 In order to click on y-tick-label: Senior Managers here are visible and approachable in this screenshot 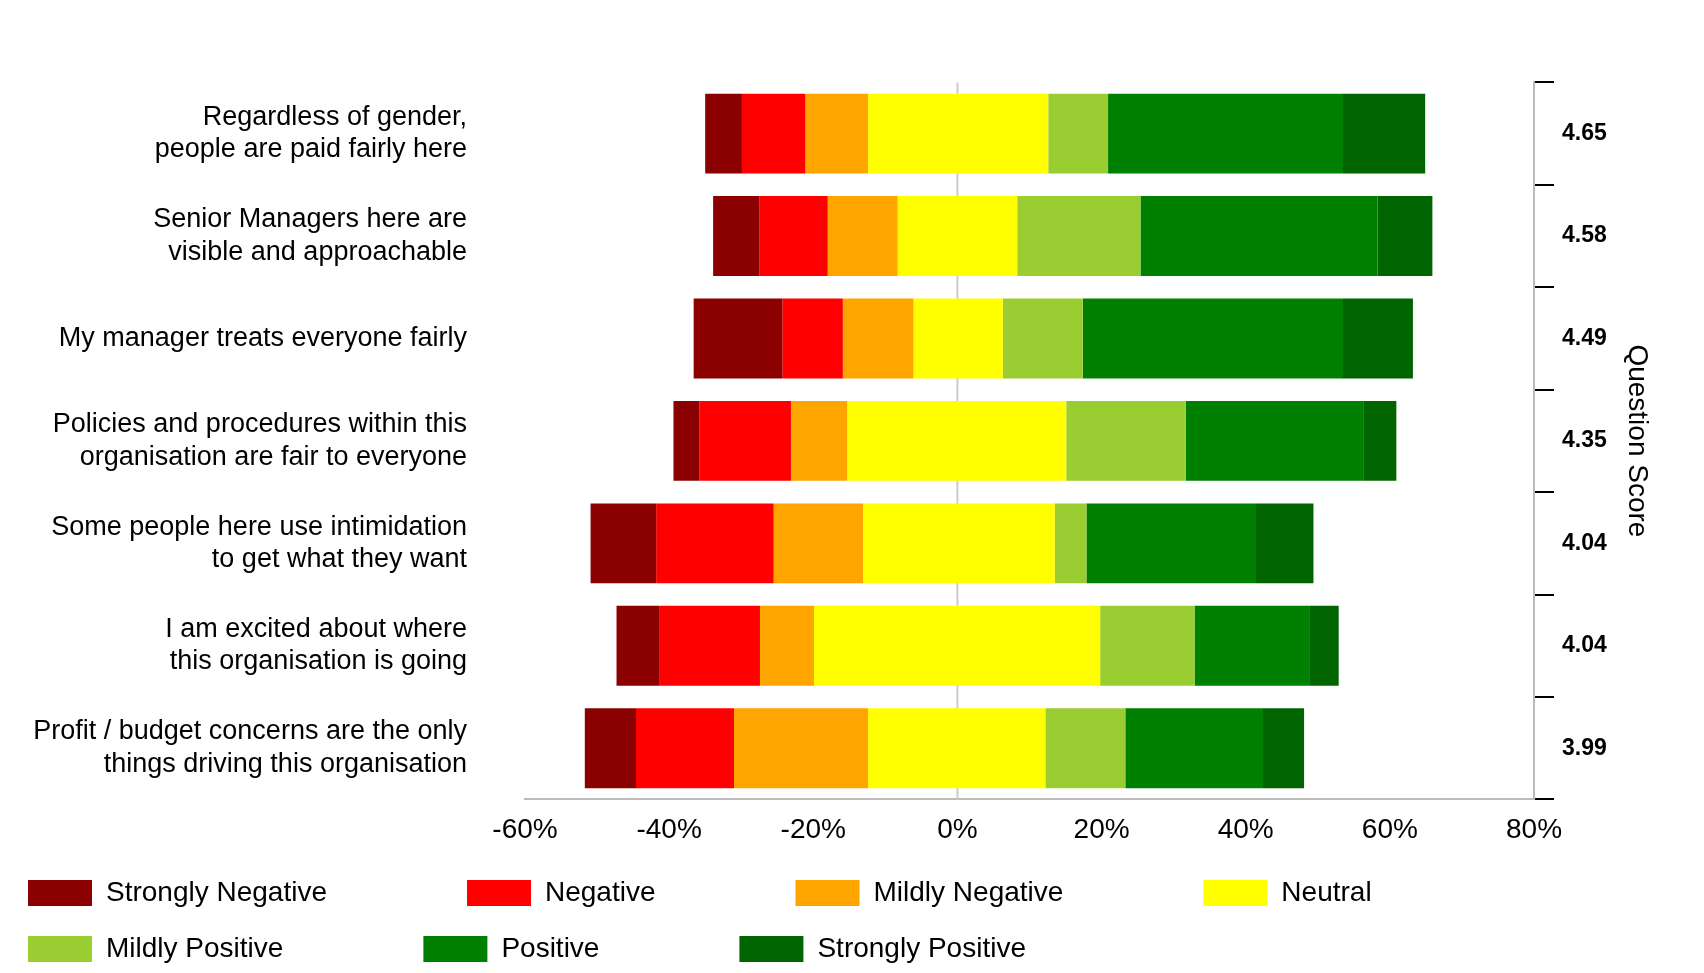, I will do `click(310, 234)`.